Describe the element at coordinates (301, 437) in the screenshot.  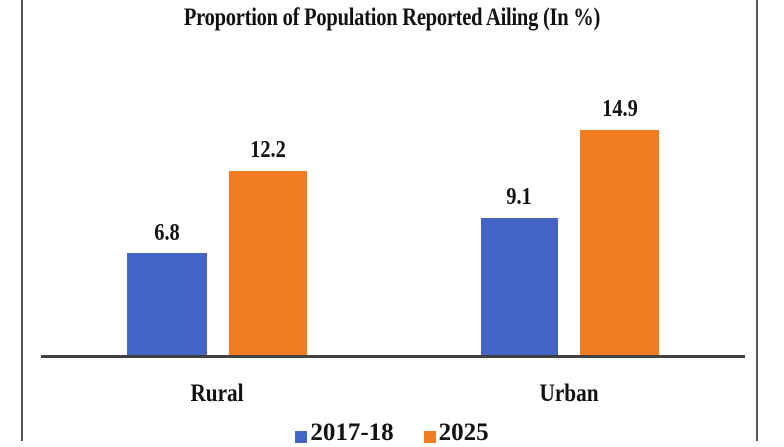
I see `legend-swatch-blue-icon` at that location.